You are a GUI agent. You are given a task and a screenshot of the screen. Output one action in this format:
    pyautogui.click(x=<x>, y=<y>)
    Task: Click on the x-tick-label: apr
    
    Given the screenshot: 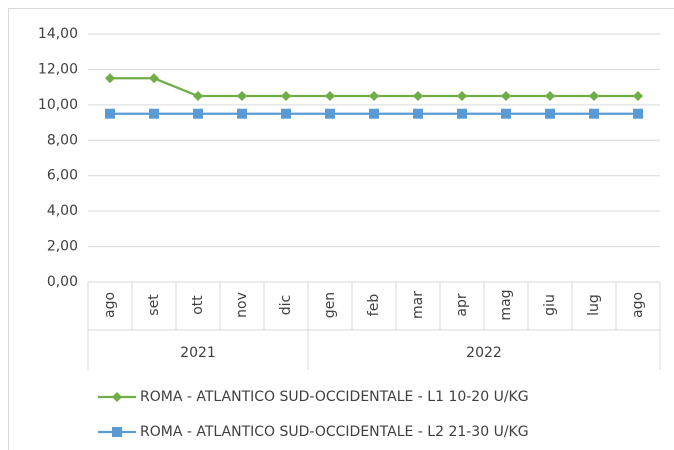 What is the action you would take?
    pyautogui.click(x=462, y=304)
    